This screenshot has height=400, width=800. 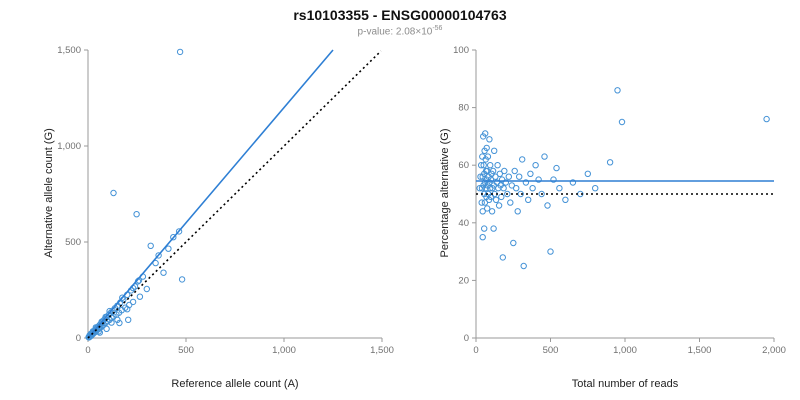 What do you see at coordinates (774, 350) in the screenshot?
I see `svg-text: 2,000` at bounding box center [774, 350].